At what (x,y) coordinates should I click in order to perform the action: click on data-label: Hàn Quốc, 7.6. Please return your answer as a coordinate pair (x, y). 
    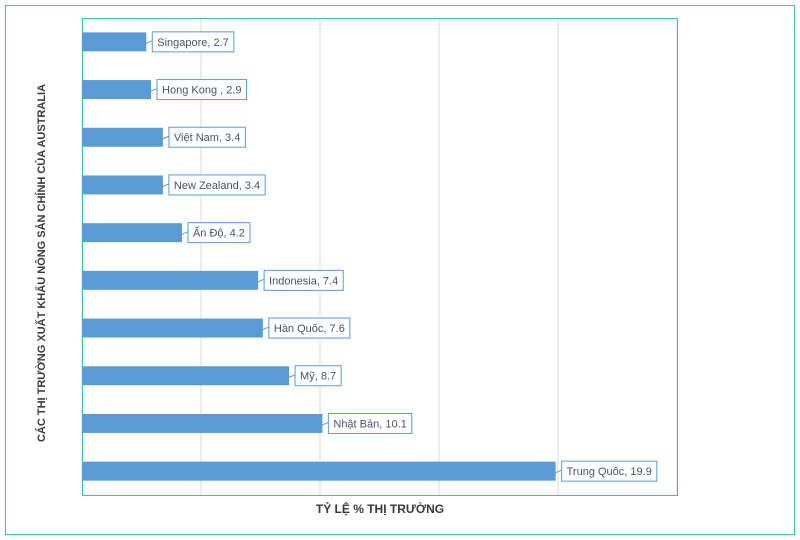
    Looking at the image, I should click on (309, 329).